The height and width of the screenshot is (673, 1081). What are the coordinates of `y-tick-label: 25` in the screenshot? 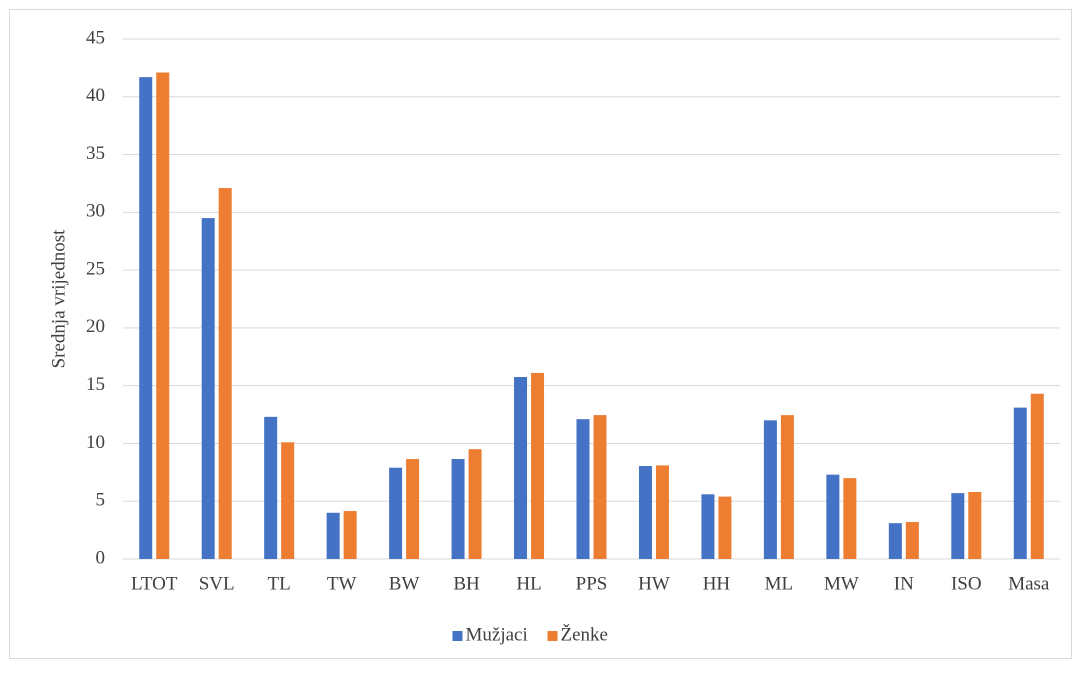 It's located at (95, 268).